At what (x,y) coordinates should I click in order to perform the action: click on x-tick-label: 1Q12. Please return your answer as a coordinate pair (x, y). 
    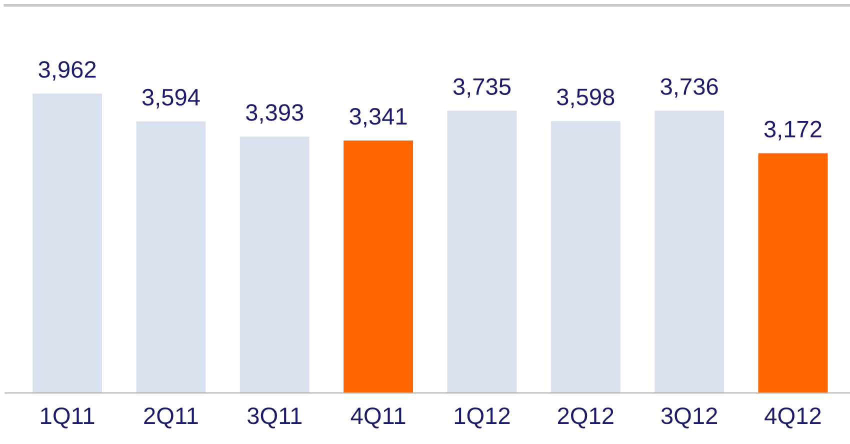
    Looking at the image, I should click on (482, 417).